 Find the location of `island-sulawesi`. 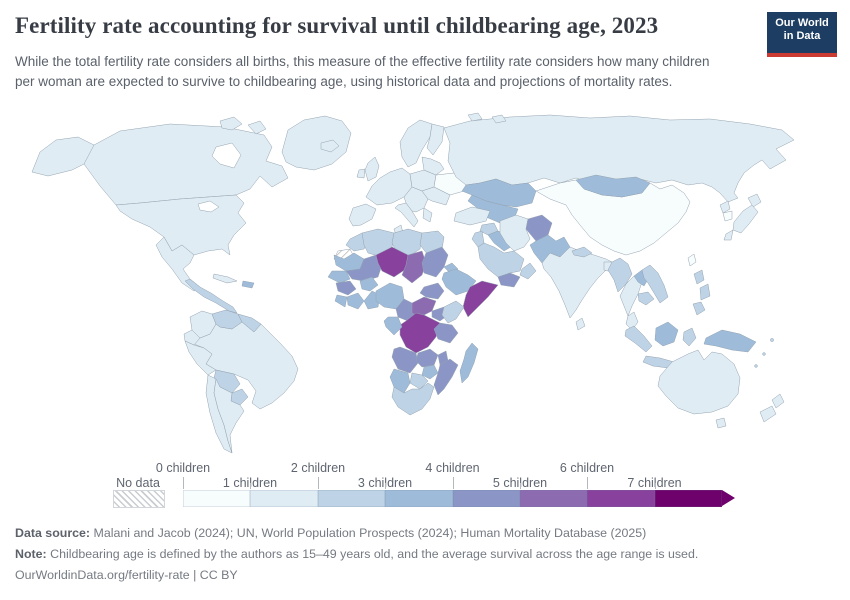

island-sulawesi is located at coordinates (689, 337).